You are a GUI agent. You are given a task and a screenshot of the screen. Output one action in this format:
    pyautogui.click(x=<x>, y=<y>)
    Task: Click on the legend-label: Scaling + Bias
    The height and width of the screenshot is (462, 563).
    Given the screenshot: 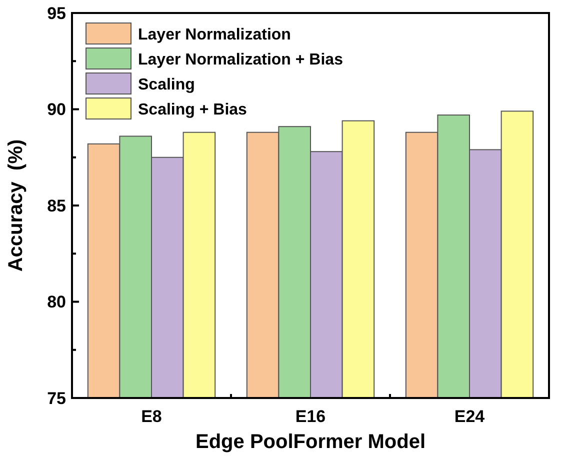 What is the action you would take?
    pyautogui.click(x=193, y=110)
    